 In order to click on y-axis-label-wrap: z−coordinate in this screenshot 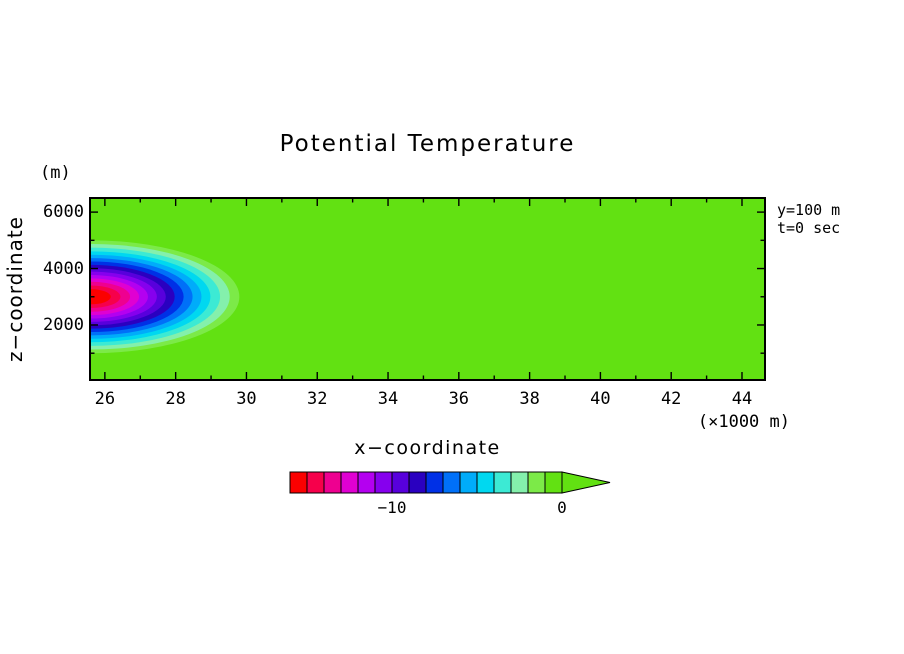, I will do `click(15, 289)`.